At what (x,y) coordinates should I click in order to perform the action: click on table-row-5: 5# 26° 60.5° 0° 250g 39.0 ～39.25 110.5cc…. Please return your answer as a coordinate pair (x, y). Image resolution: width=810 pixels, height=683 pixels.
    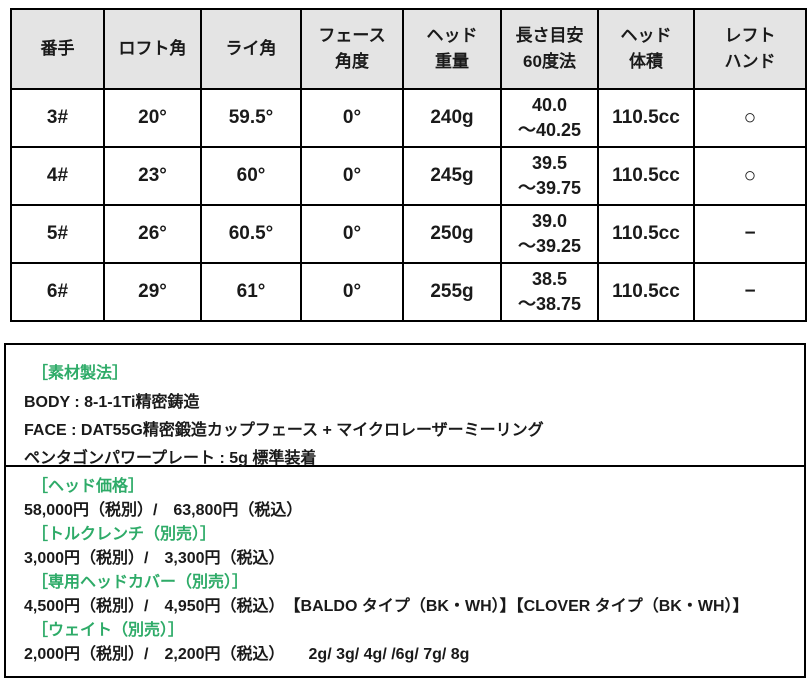
    Looking at the image, I should click on (408, 234).